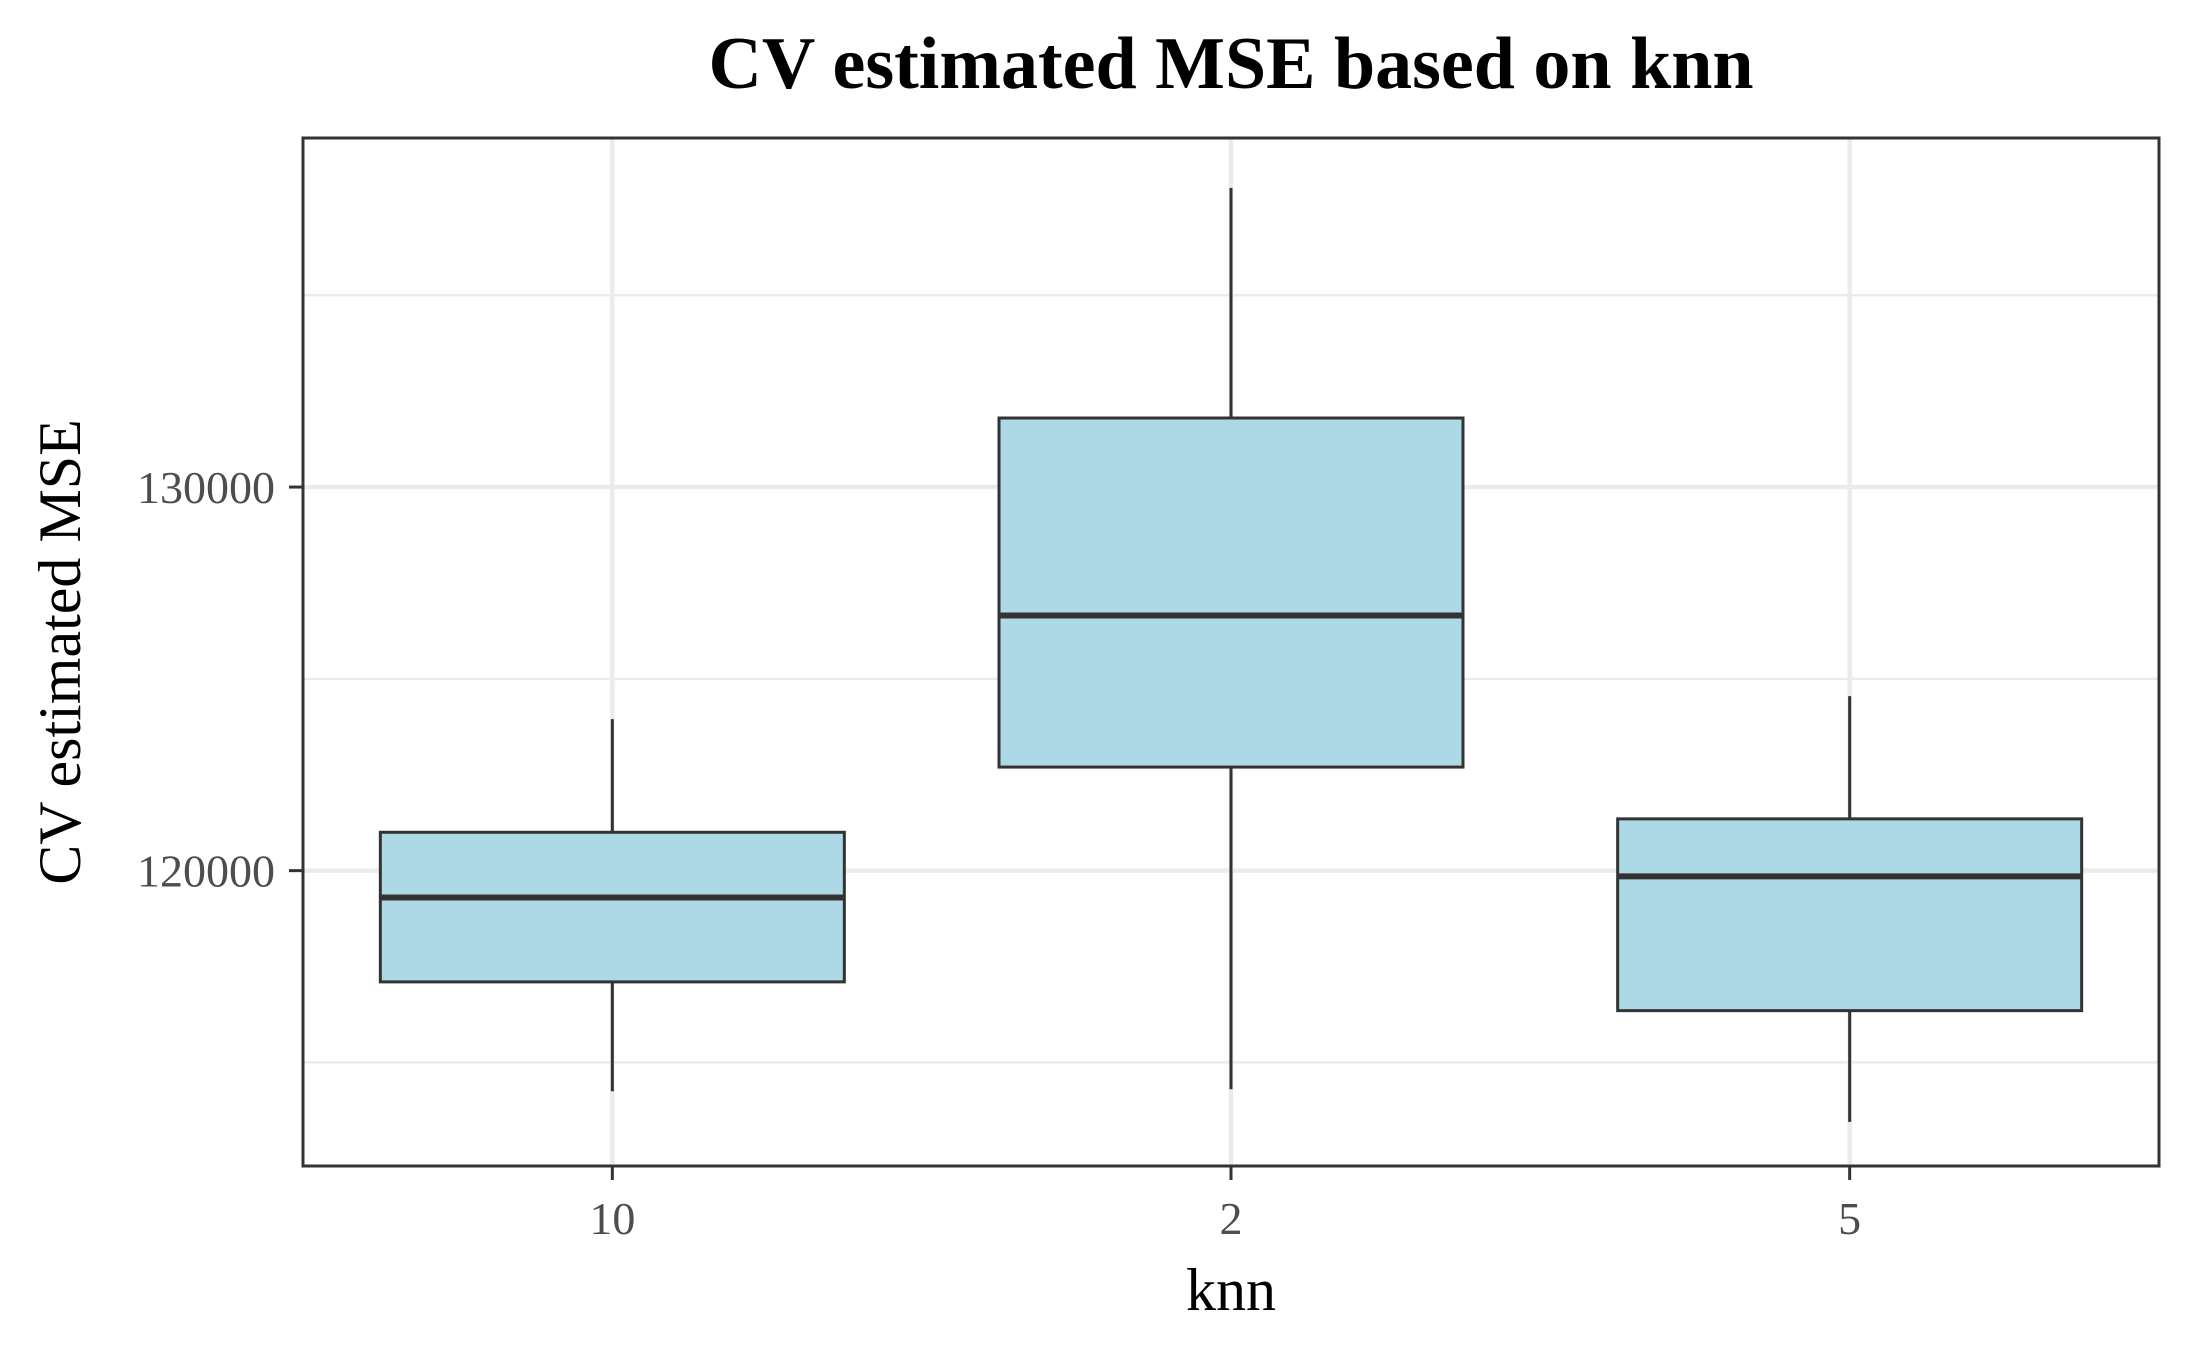 This screenshot has width=2187, height=1350. I want to click on y-tick-label: 130000, so click(206, 487).